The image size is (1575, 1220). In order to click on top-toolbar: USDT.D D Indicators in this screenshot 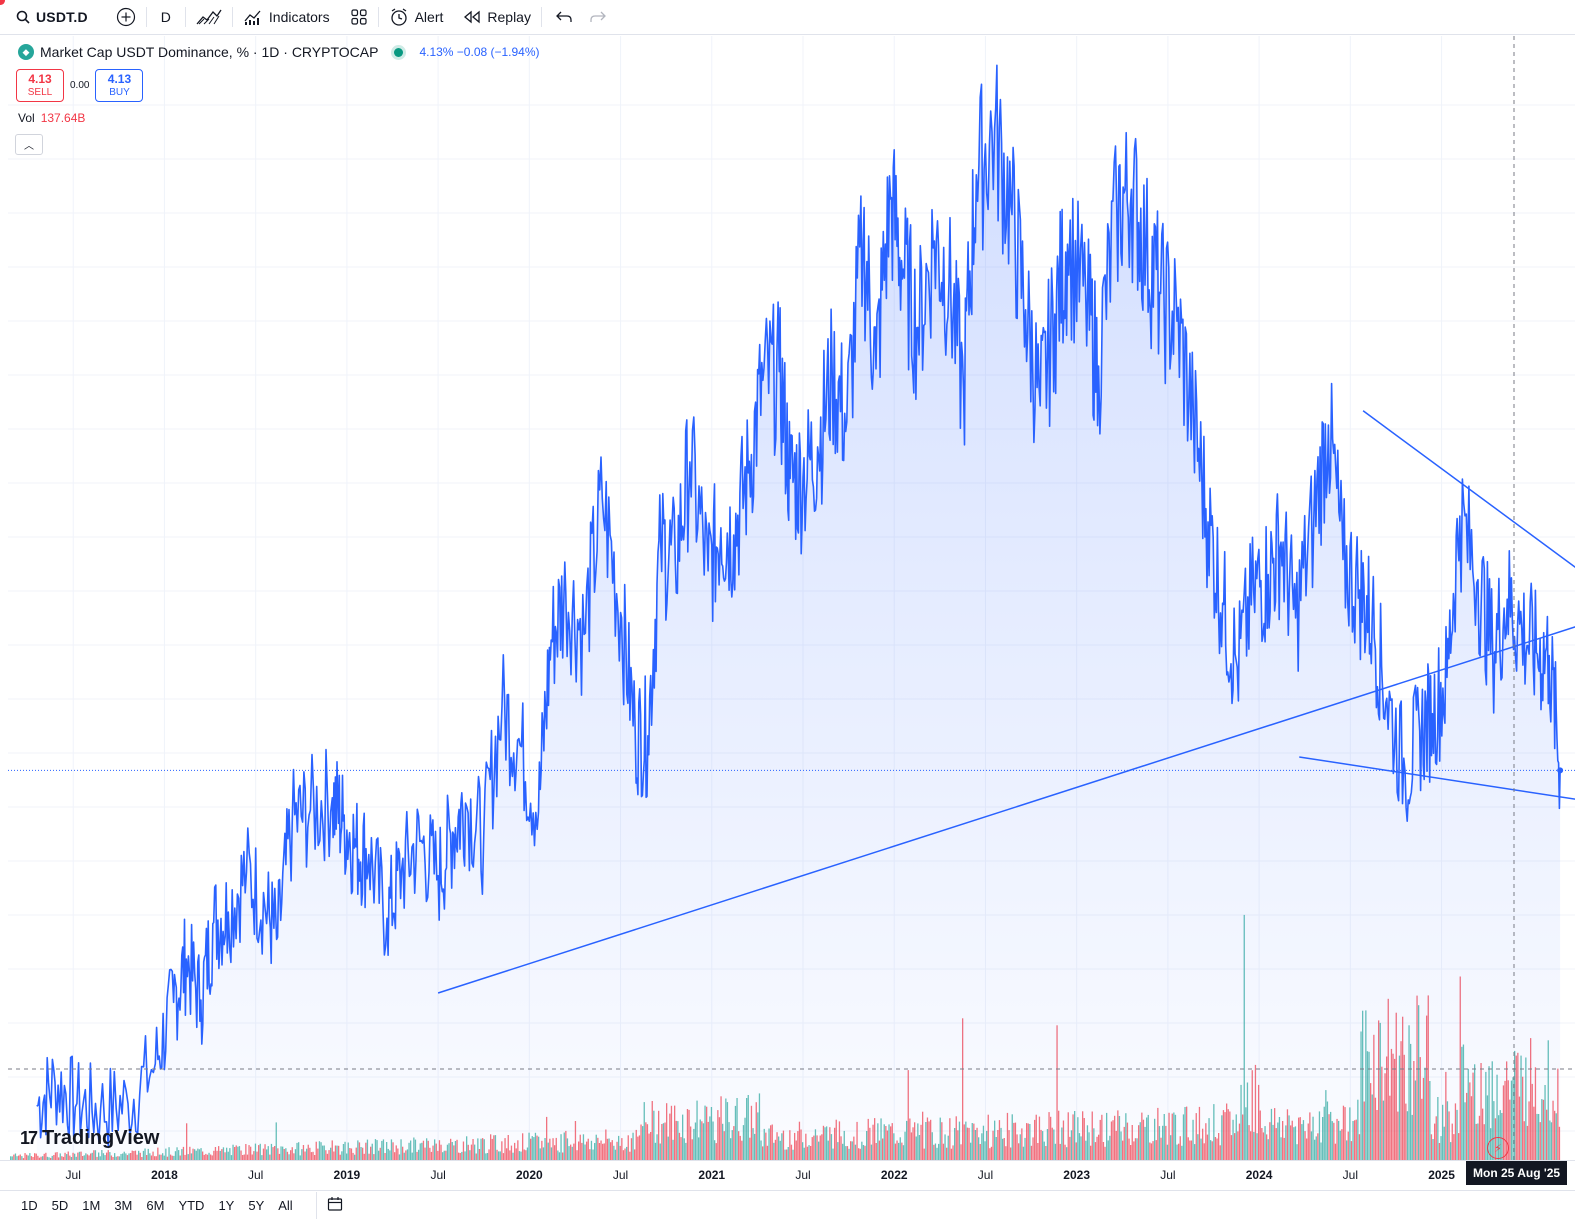, I will do `click(787, 17)`.